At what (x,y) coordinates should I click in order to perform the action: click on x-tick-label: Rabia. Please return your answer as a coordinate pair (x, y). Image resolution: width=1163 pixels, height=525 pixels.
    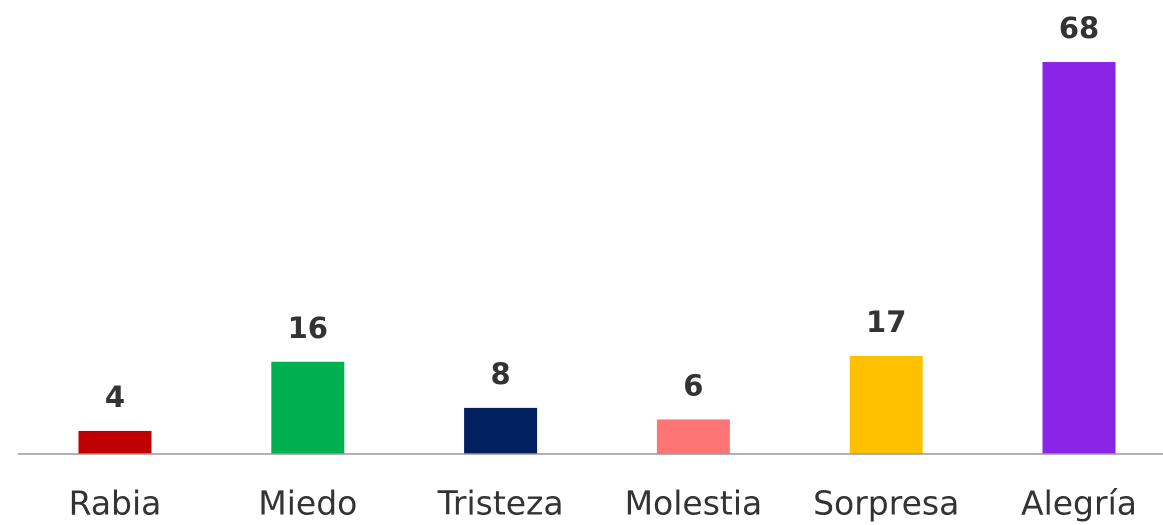
    Looking at the image, I should click on (115, 503).